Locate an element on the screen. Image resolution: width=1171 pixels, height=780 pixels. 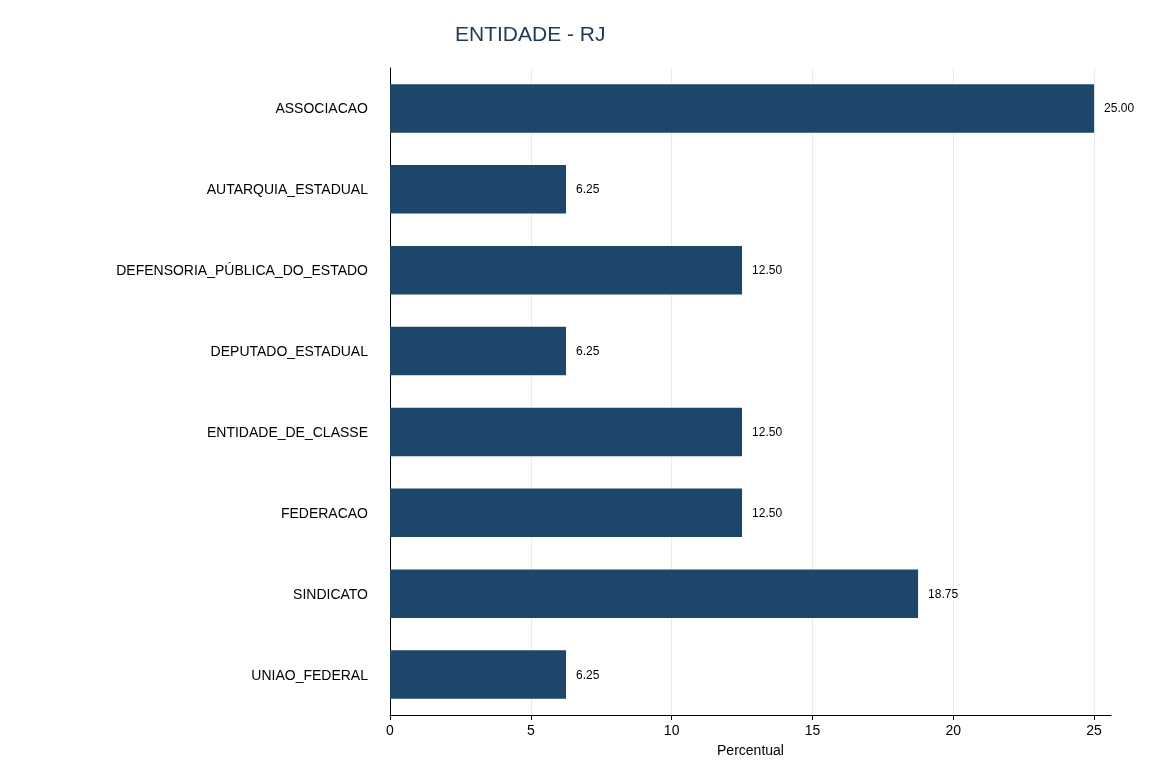
y-tick-label: FEDERACAO is located at coordinates (324, 512).